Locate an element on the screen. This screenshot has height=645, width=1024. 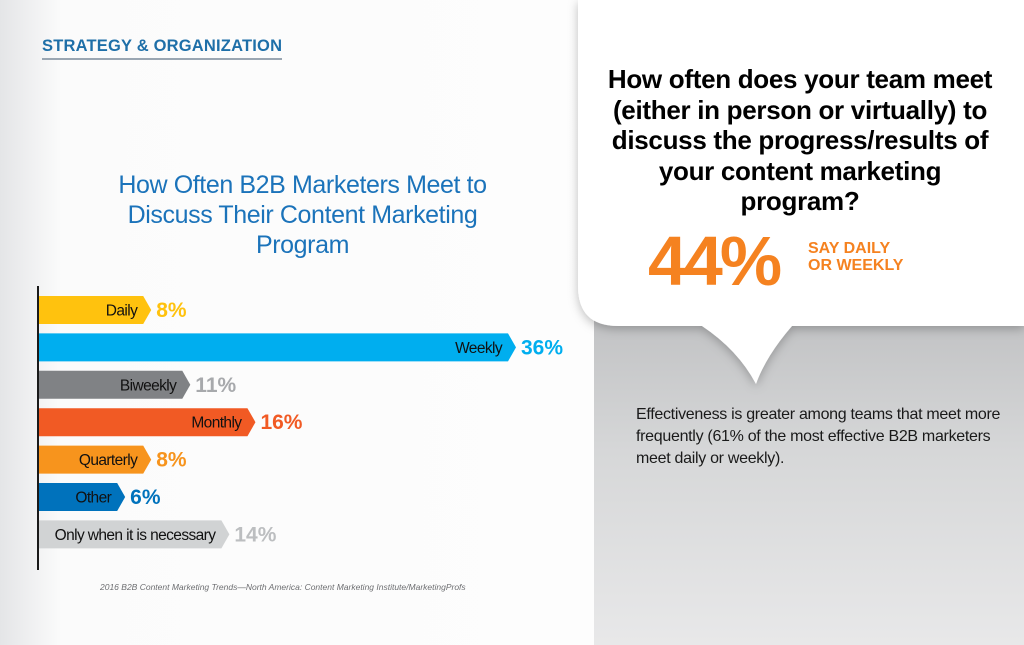
category-label: Weekly is located at coordinates (479, 348).